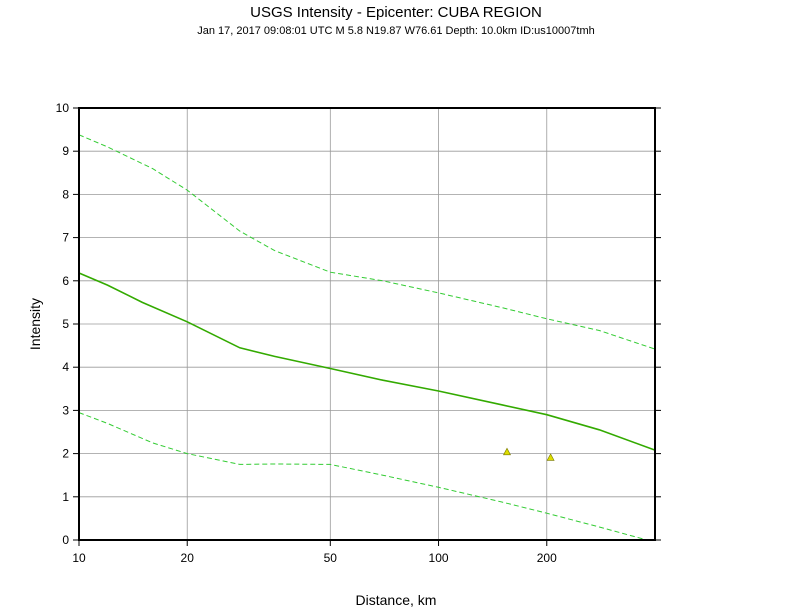  What do you see at coordinates (547, 558) in the screenshot?
I see `x-tick-label: 200` at bounding box center [547, 558].